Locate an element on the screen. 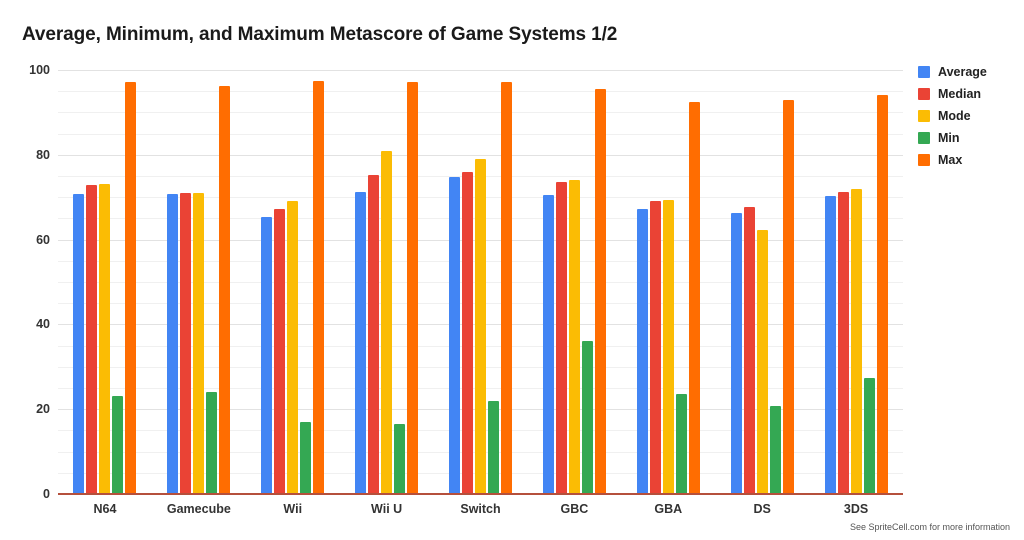 The height and width of the screenshot is (540, 1024). bar-max-3ds is located at coordinates (882, 294).